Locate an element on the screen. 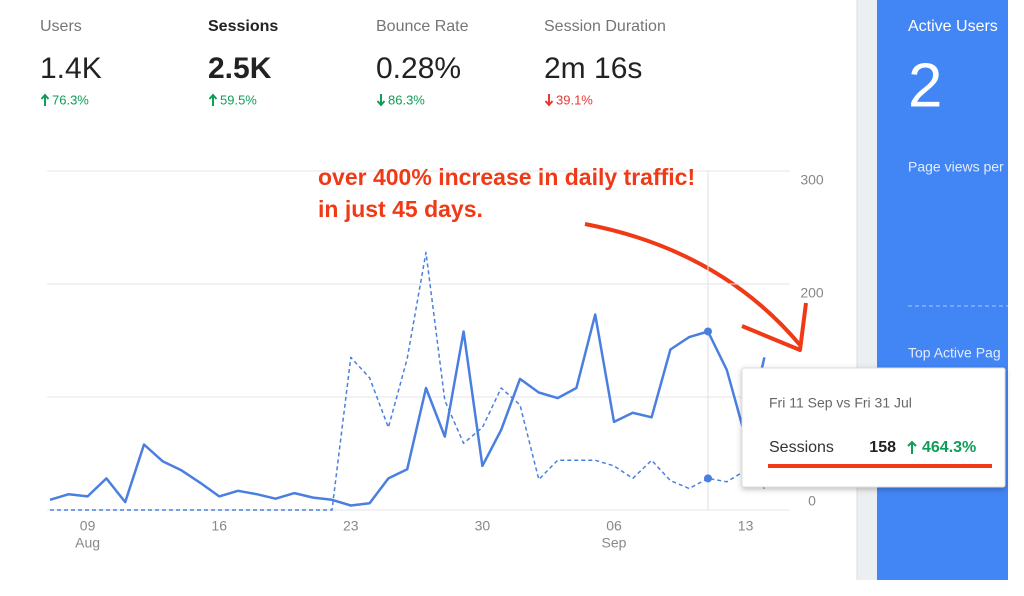  y-tick-label: 300 is located at coordinates (812, 180).